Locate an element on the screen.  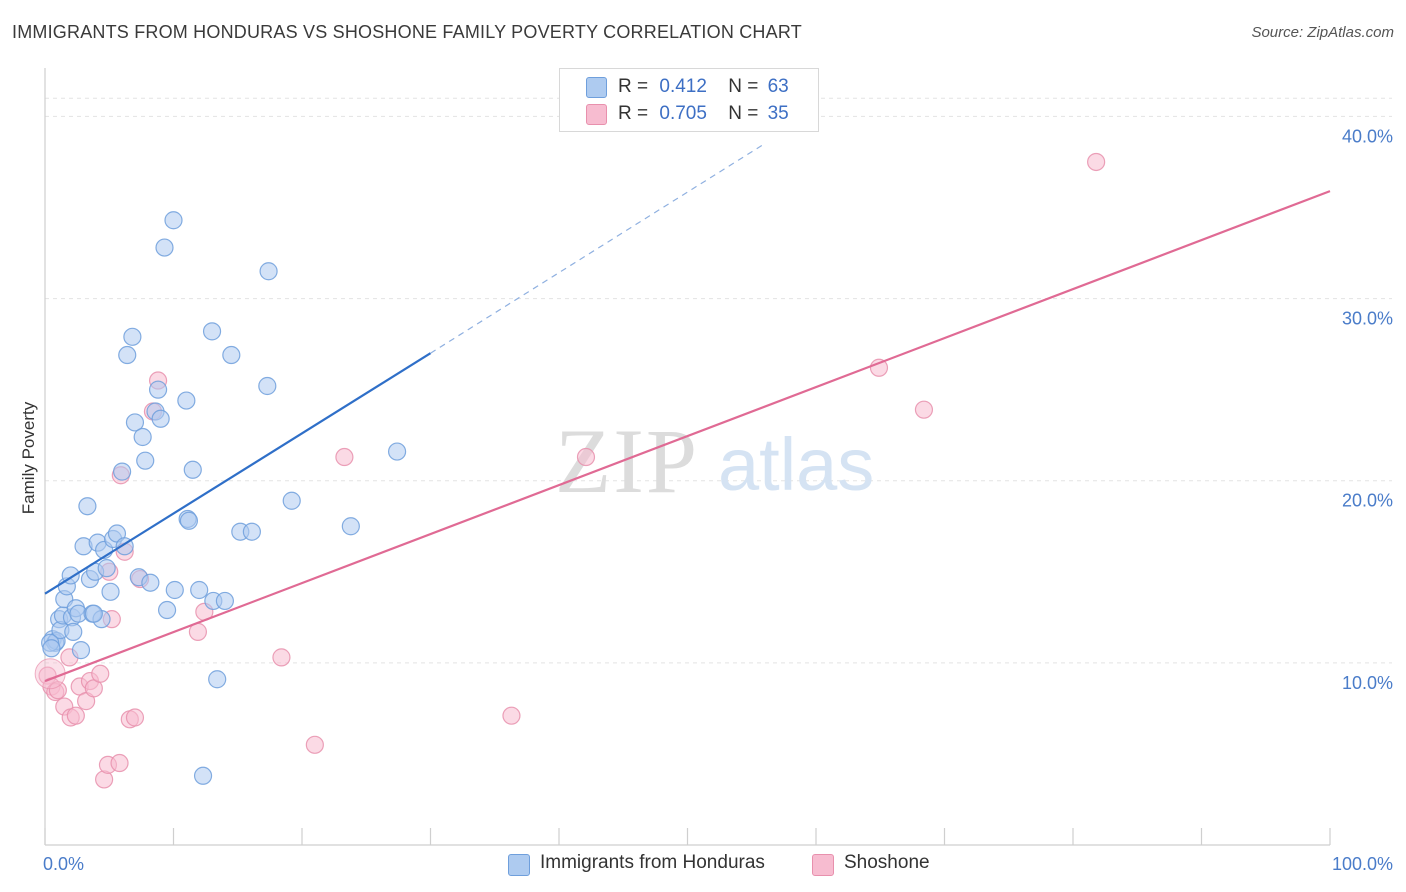
bottom-legend-shoshone: Shoshone is located at coordinates (887, 862).